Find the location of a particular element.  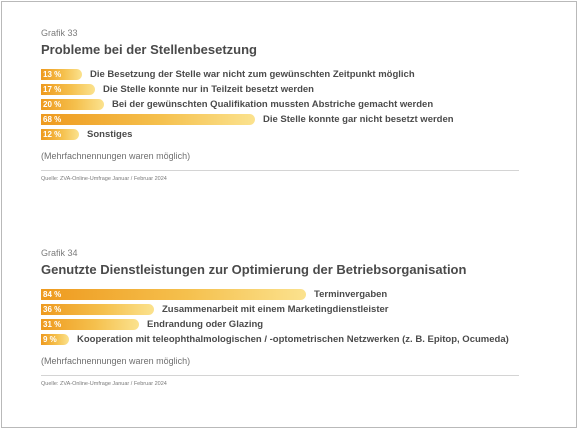

chart-subtitle: Grafik 33 is located at coordinates (59, 33).